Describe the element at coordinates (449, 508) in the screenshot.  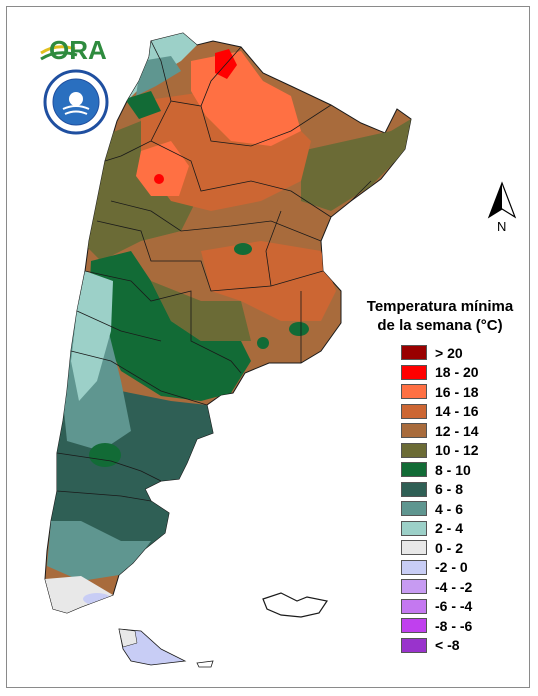
I see `legend-label: 4 - 6` at that location.